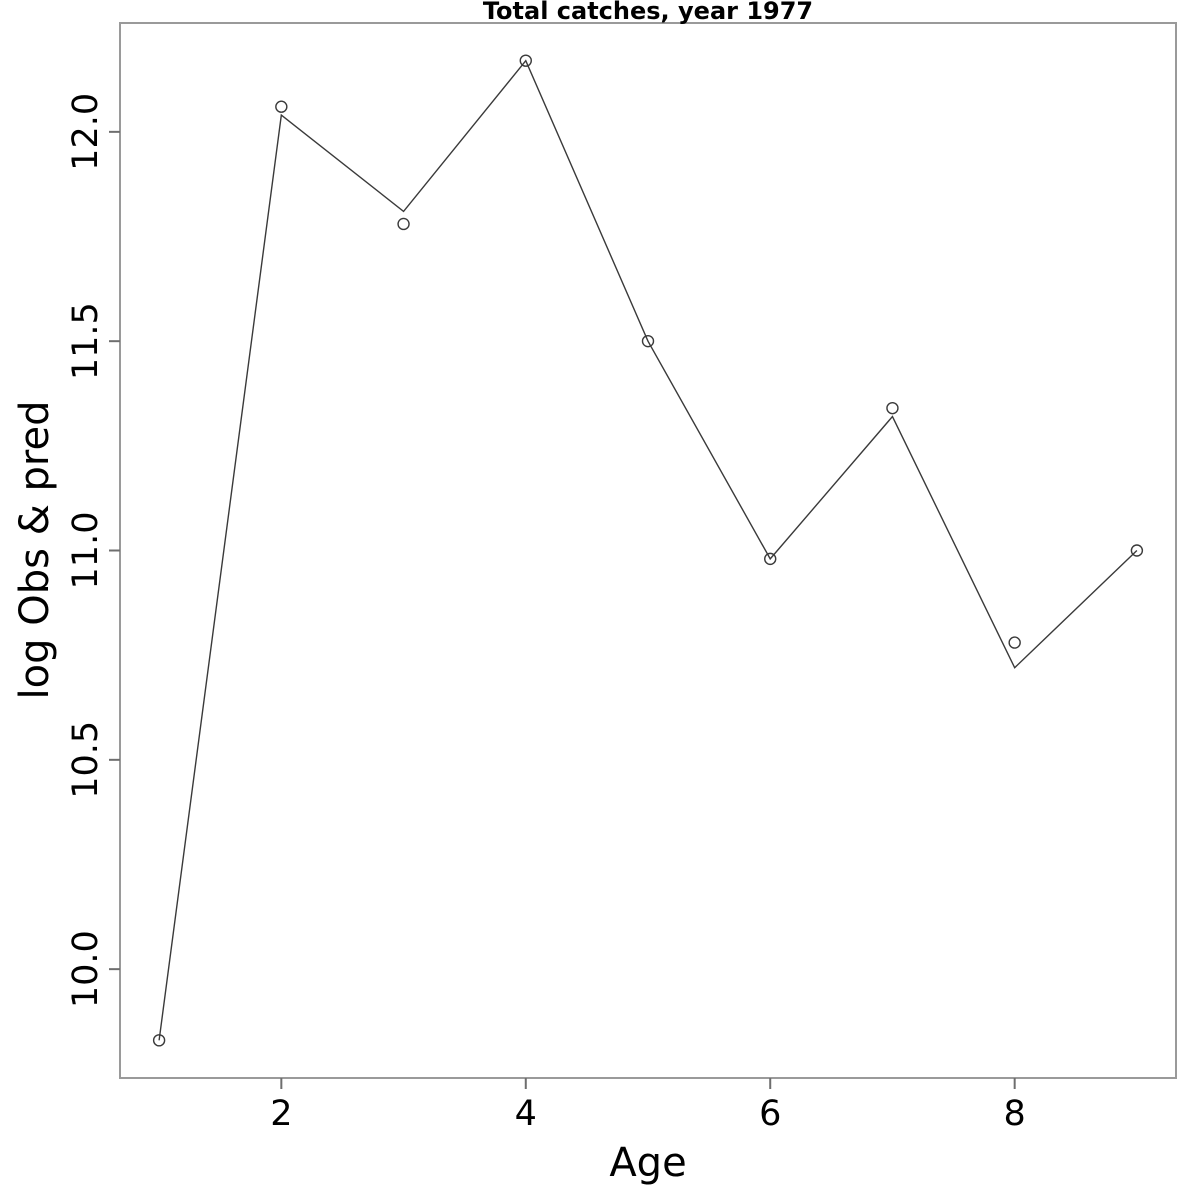 The image size is (1200, 1200). I want to click on y-tick-label: 12.0, so click(86, 132).